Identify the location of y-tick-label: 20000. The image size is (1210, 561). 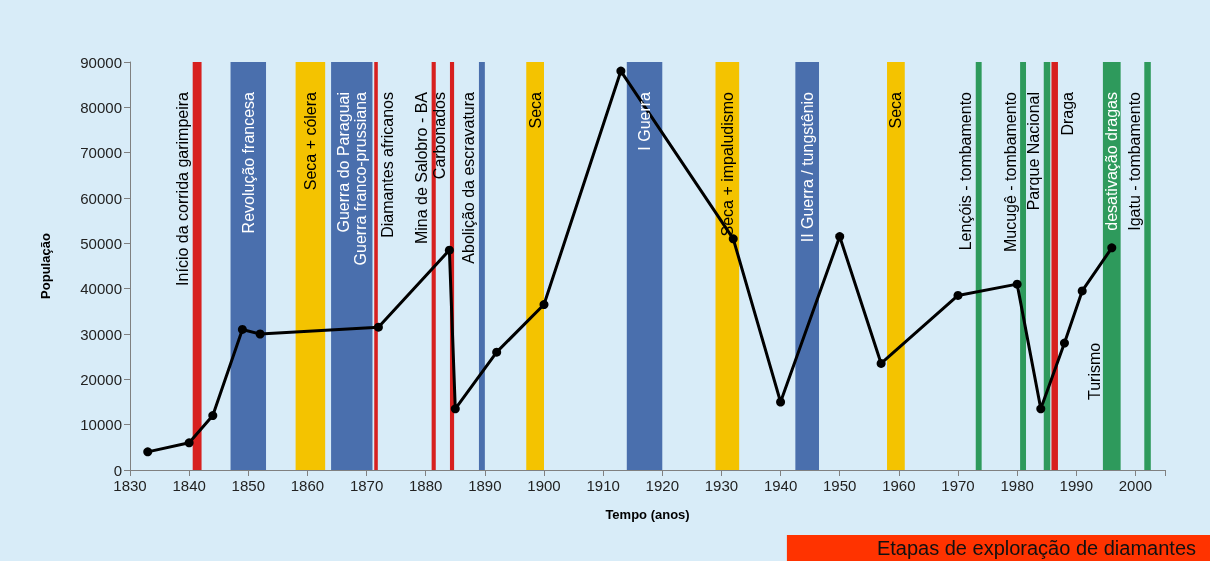
(101, 379).